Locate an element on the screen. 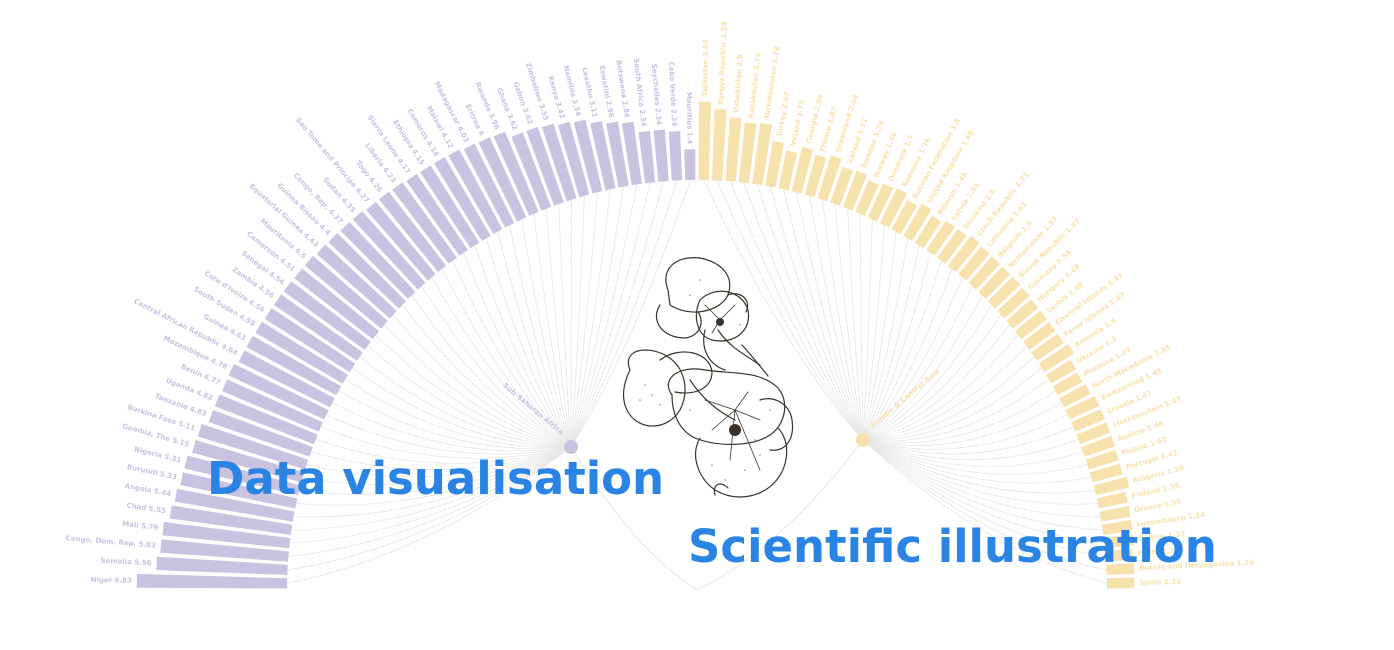  bar-label: Tajikistan 3.56 is located at coordinates (705, 68).